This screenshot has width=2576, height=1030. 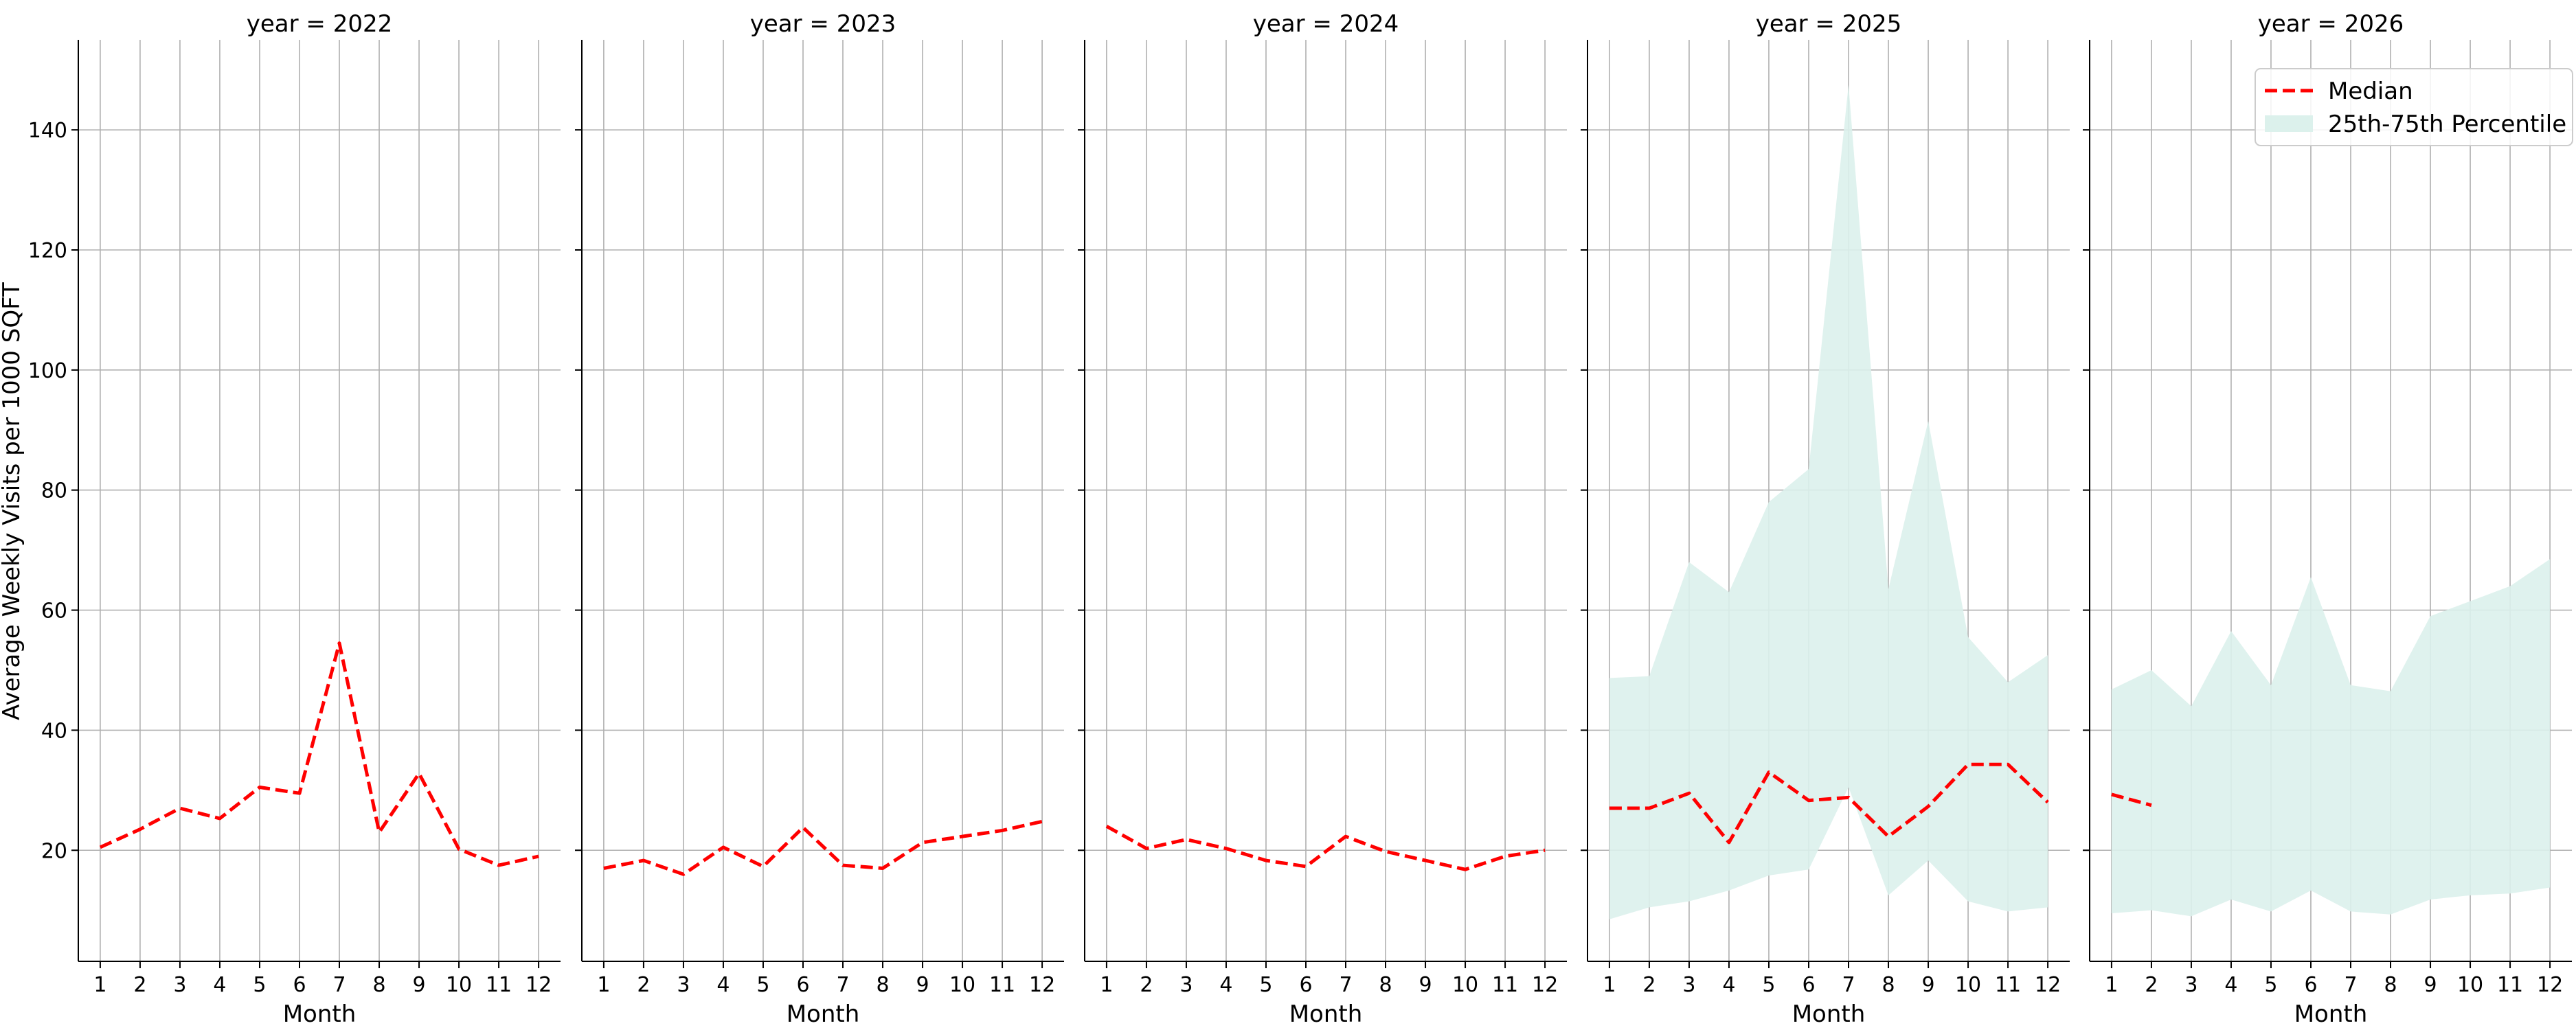 What do you see at coordinates (54, 491) in the screenshot?
I see `y-tick-label: 80` at bounding box center [54, 491].